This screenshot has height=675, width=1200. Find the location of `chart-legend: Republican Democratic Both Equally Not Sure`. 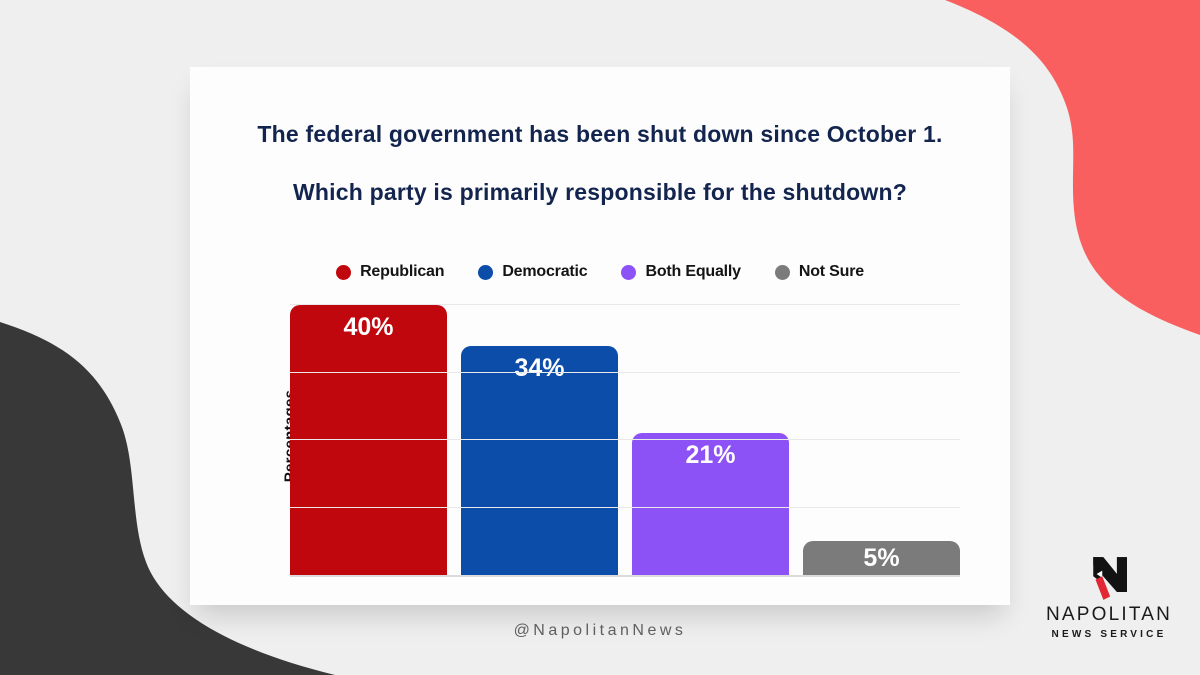

chart-legend: Republican Democratic Both Equally Not Sure is located at coordinates (600, 272).